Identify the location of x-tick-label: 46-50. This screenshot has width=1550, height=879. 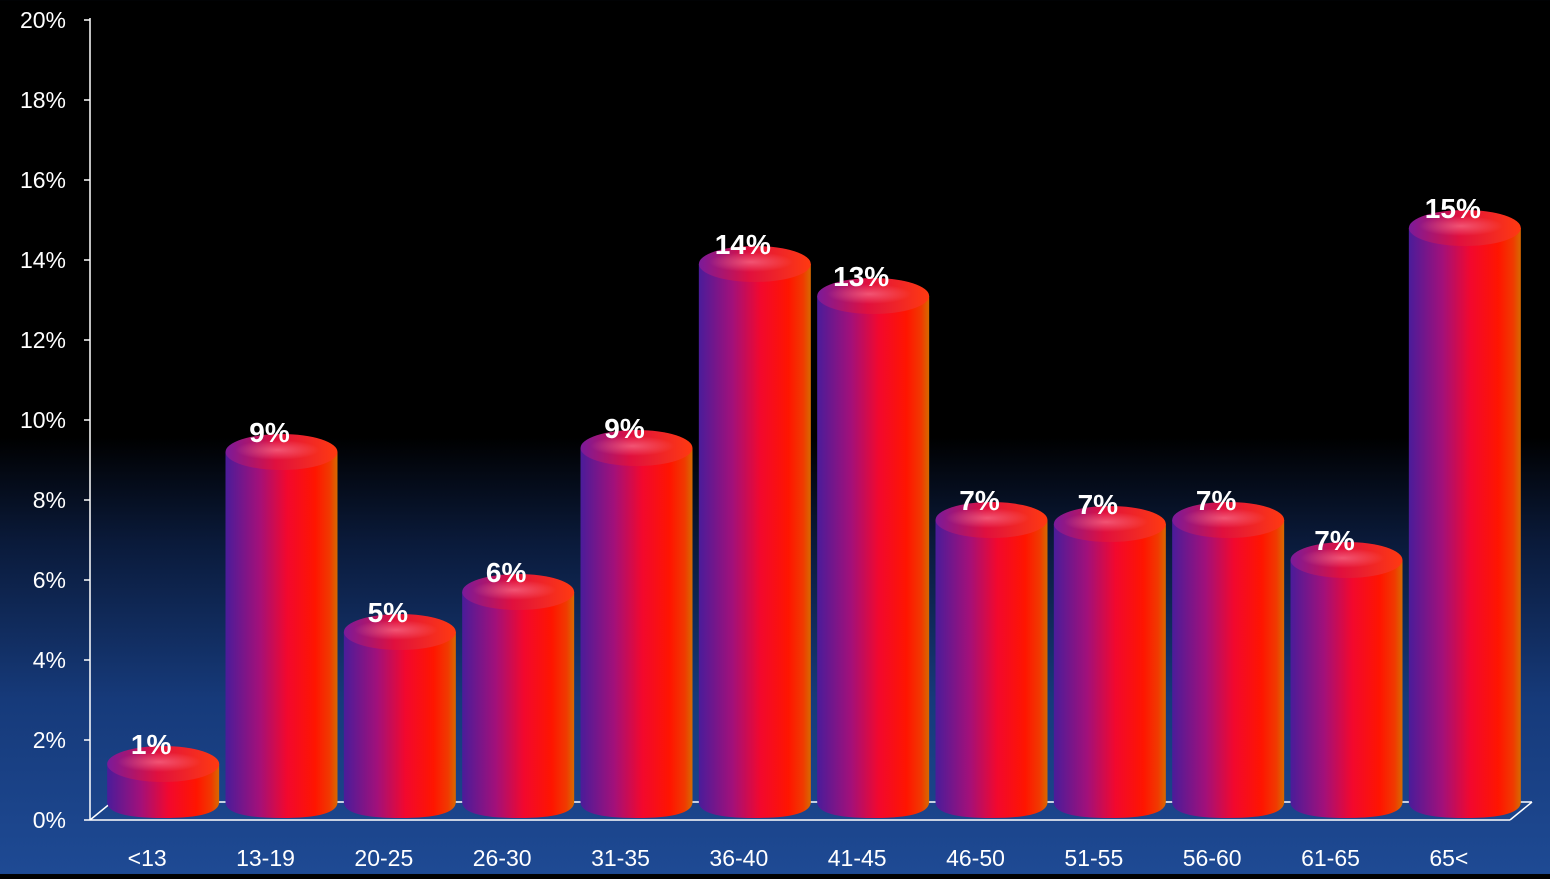
(975, 858).